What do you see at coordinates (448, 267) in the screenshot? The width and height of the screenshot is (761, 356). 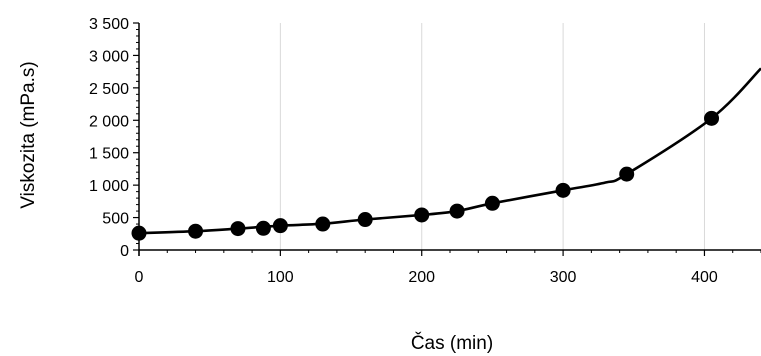 I see `x-axis: 0 100 200 300 400` at bounding box center [448, 267].